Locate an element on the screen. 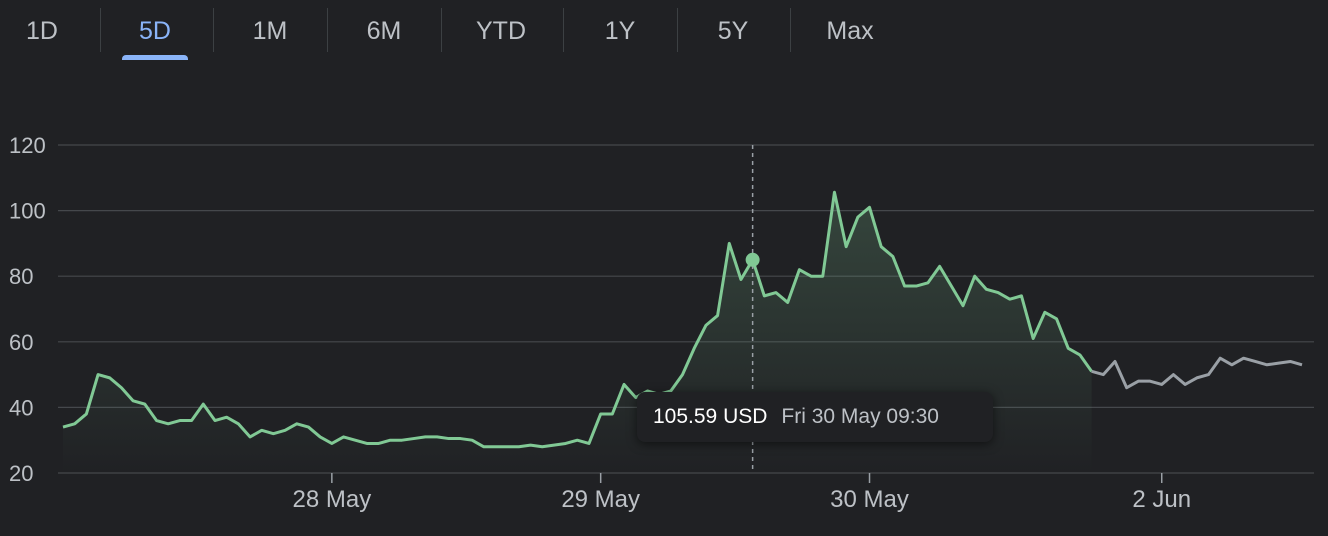 The width and height of the screenshot is (1328, 536). highlight-point is located at coordinates (752, 259).